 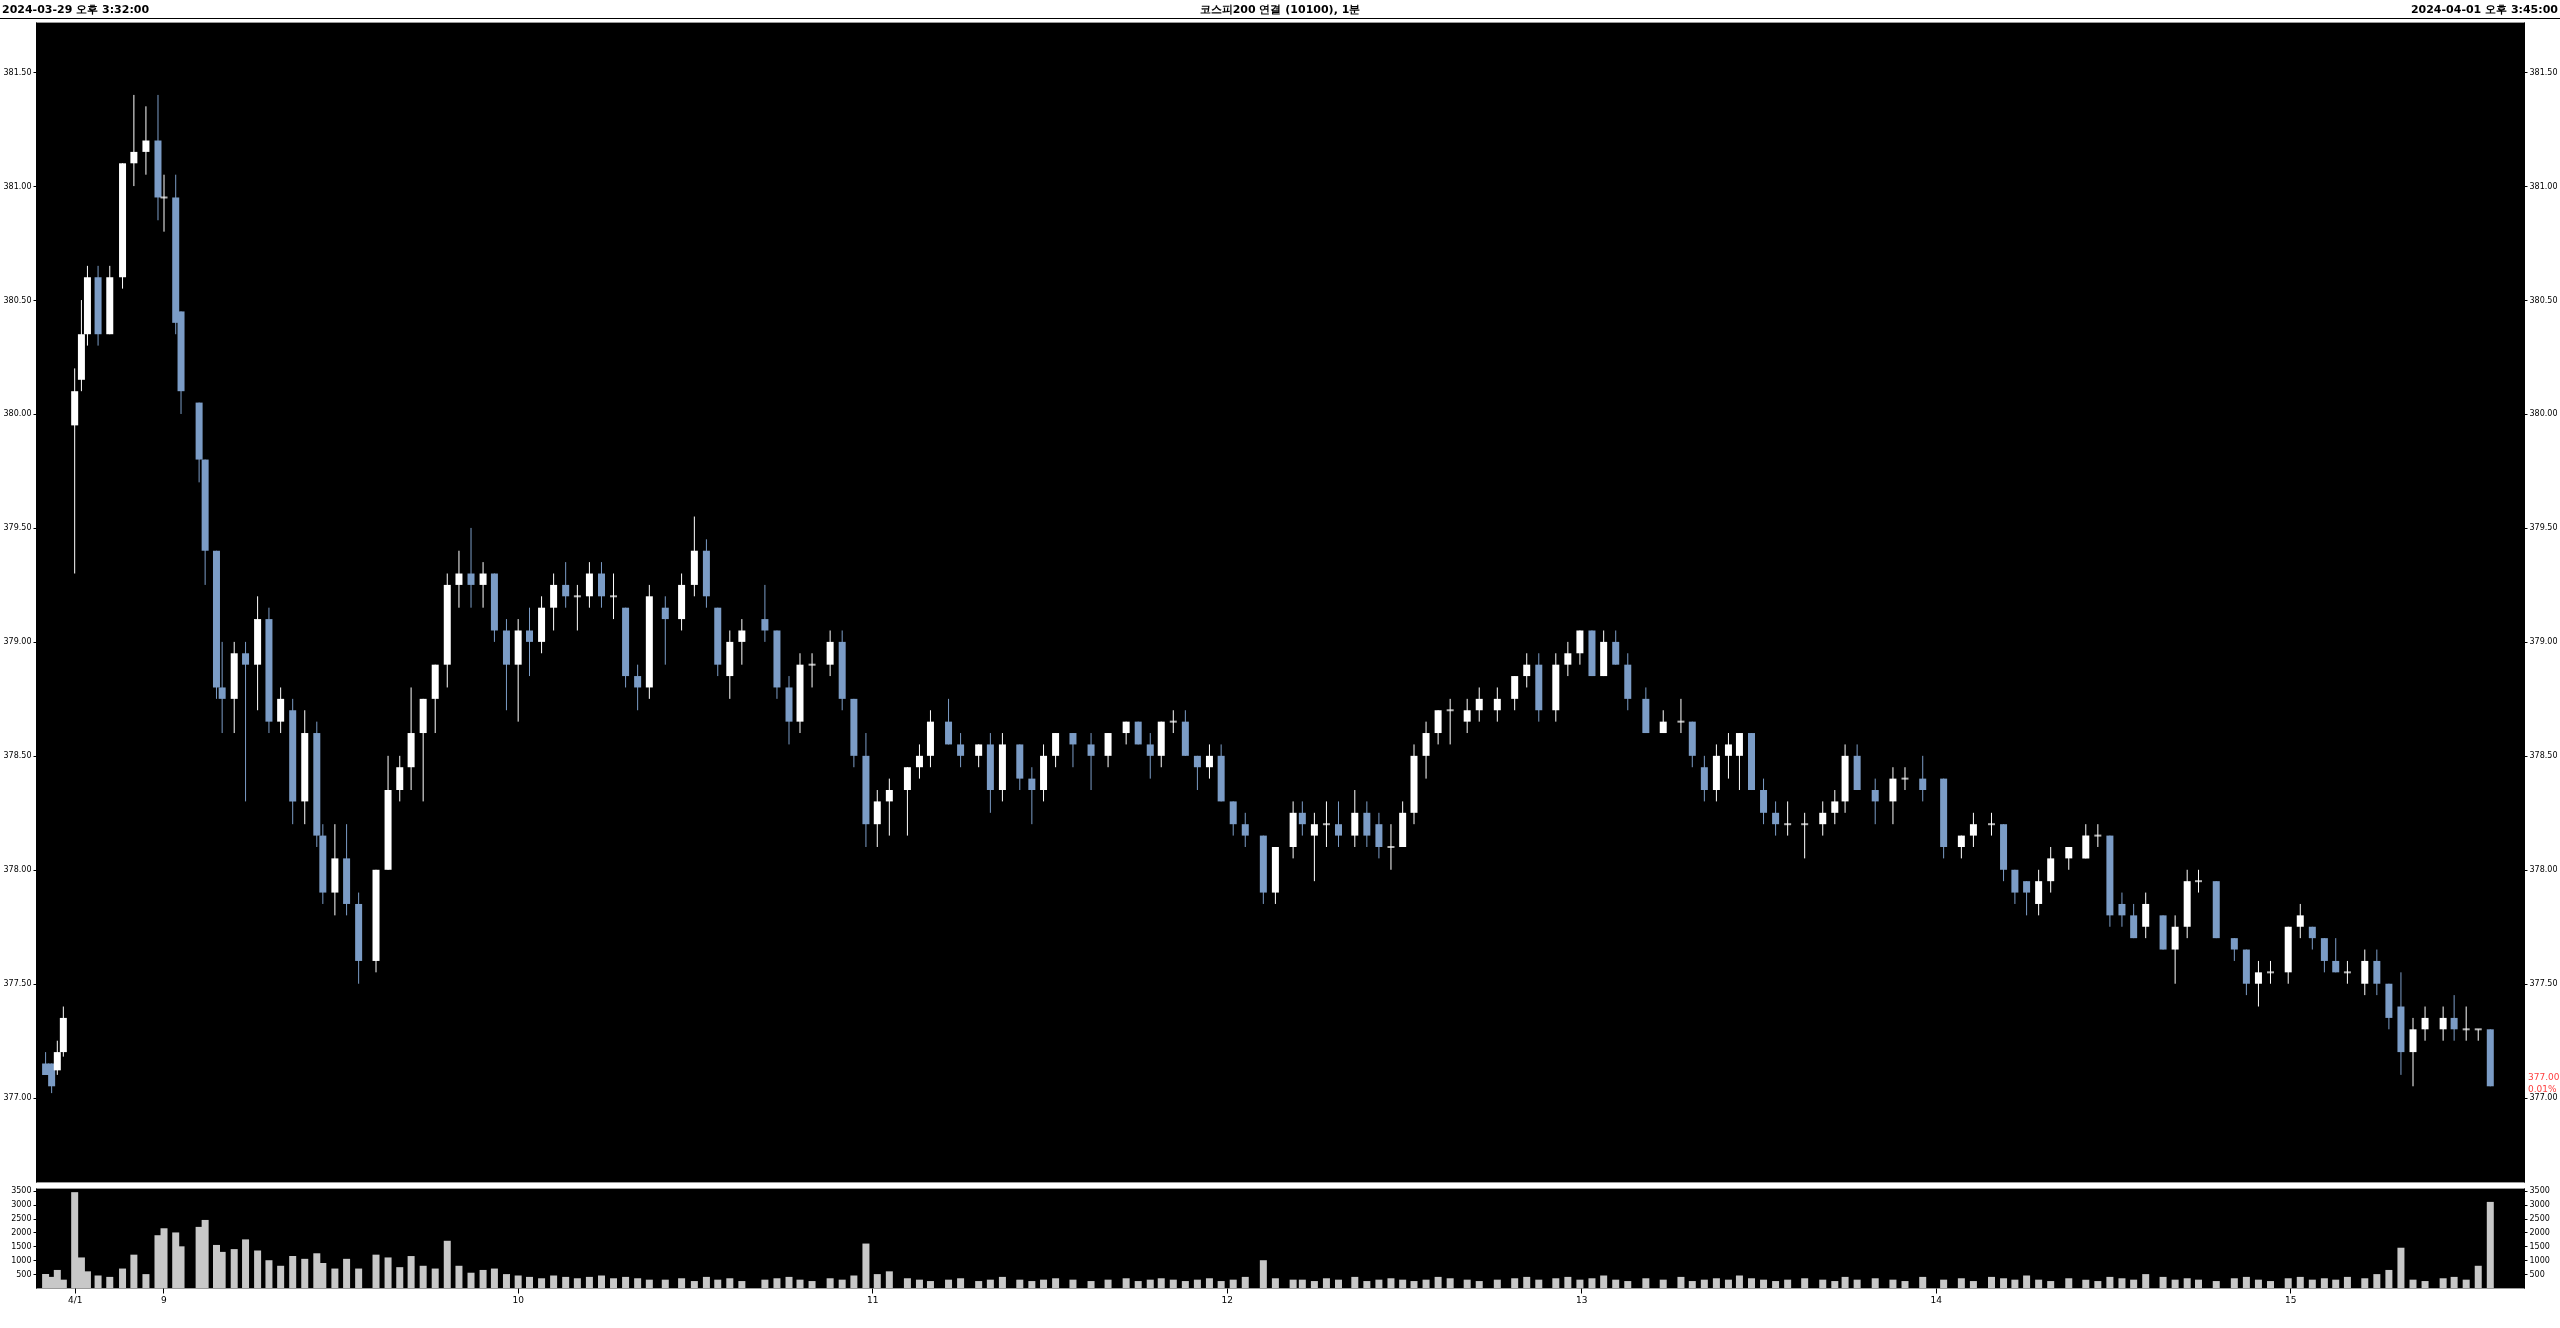 What do you see at coordinates (873, 1299) in the screenshot?
I see `x-tick-label: 11` at bounding box center [873, 1299].